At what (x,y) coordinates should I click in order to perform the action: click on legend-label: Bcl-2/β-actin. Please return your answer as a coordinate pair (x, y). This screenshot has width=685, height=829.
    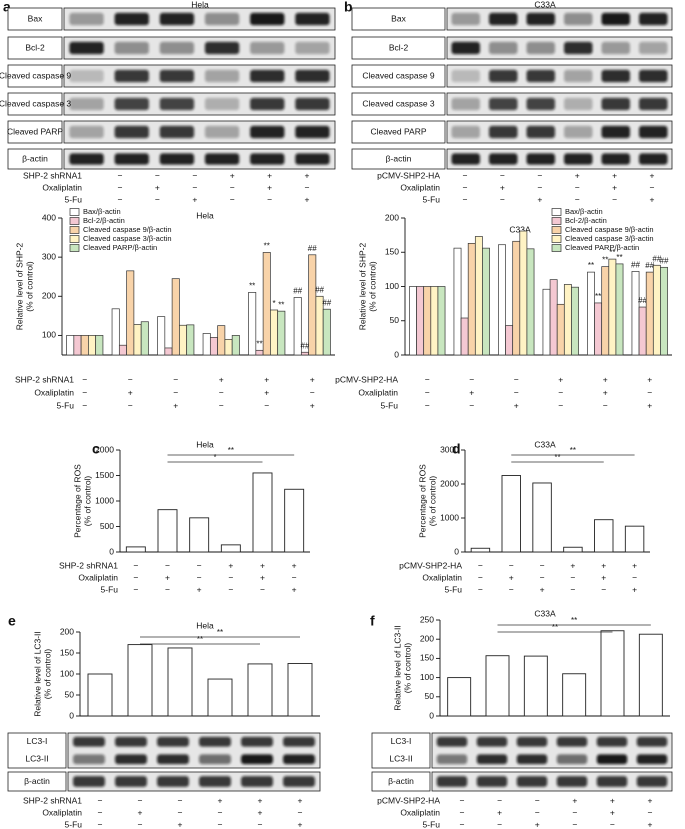
    Looking at the image, I should click on (586, 220).